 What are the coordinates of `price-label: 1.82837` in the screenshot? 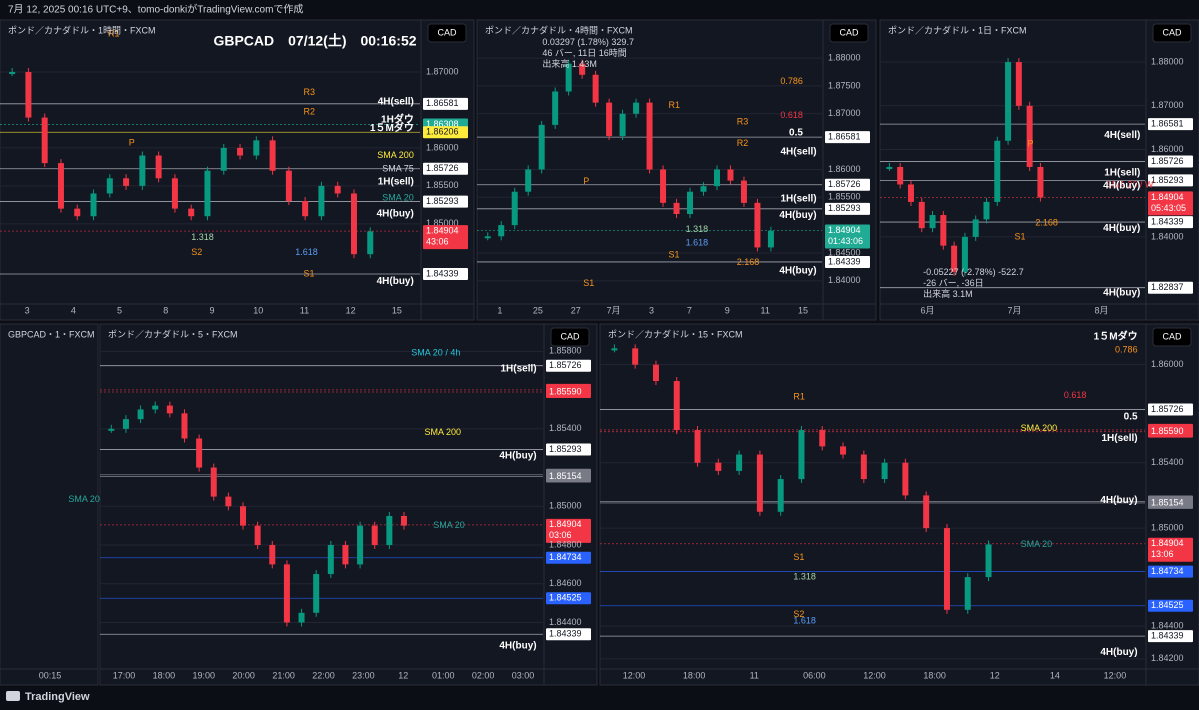 It's located at (1167, 287).